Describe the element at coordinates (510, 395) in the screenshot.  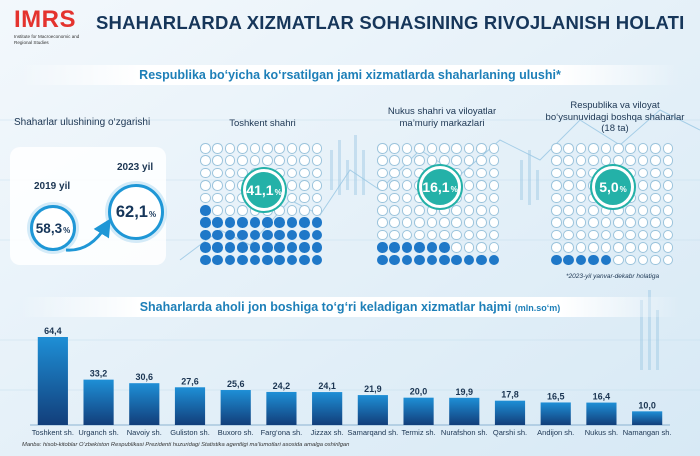
I see `bar-value-label: 17,8` at that location.